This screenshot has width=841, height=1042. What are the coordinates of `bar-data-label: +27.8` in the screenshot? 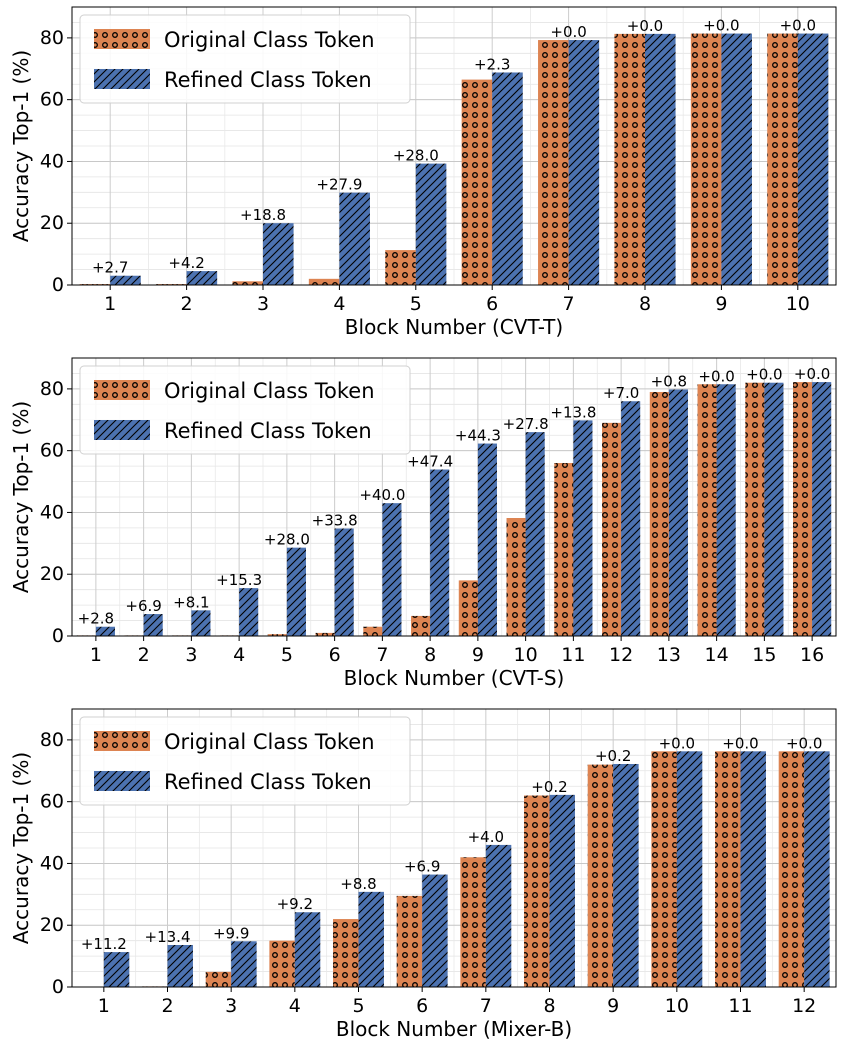 It's located at (526, 424).